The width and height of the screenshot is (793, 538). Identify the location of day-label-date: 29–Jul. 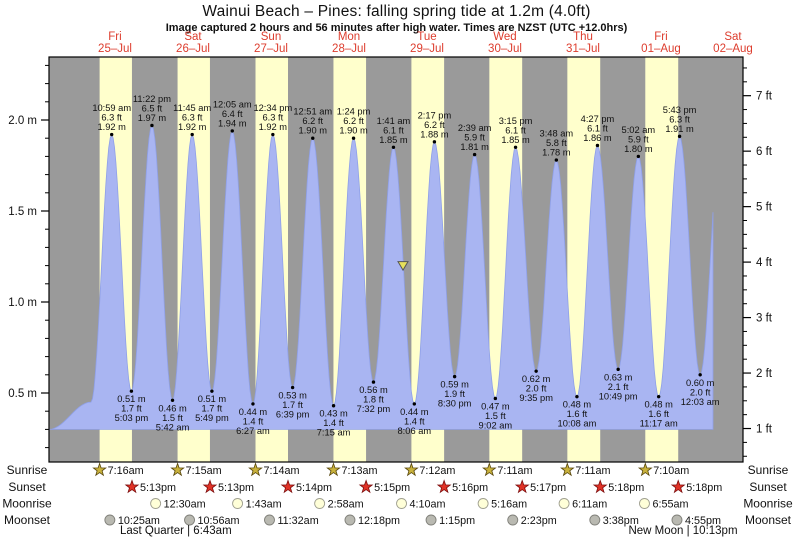
(427, 49).